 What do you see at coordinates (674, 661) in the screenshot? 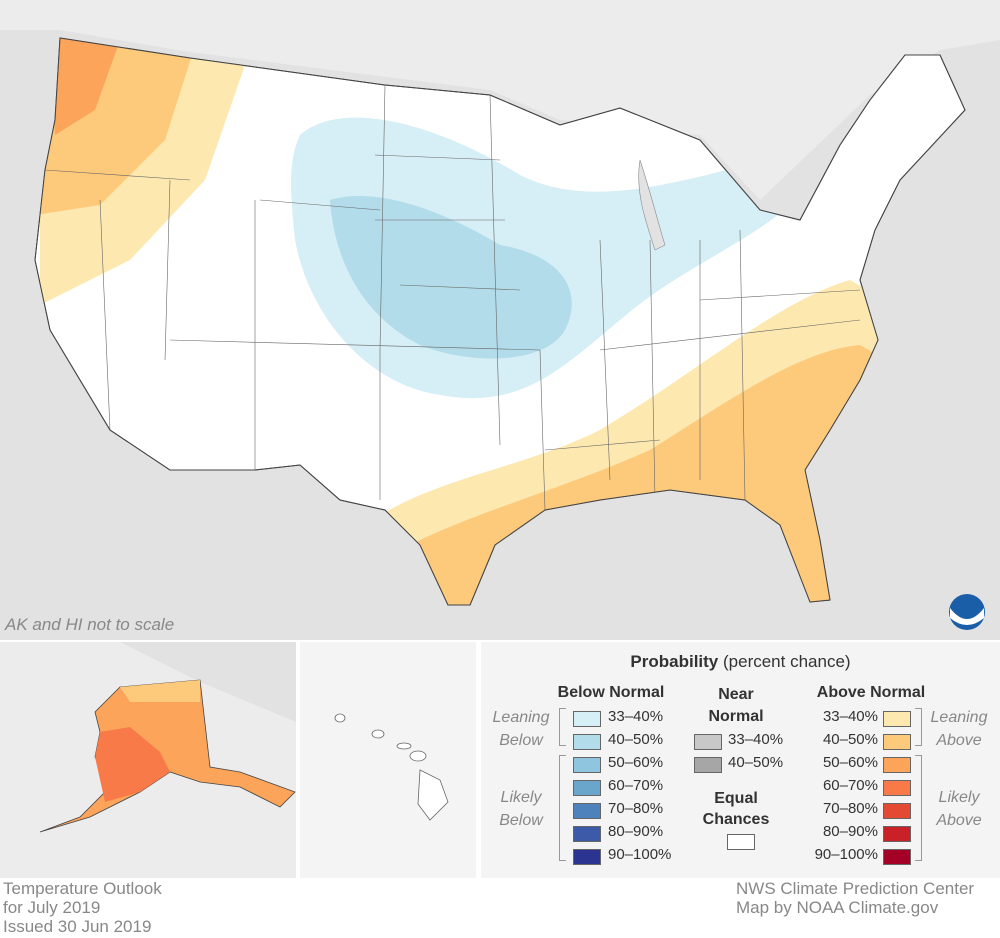
I see `legend-title: Probability` at bounding box center [674, 661].